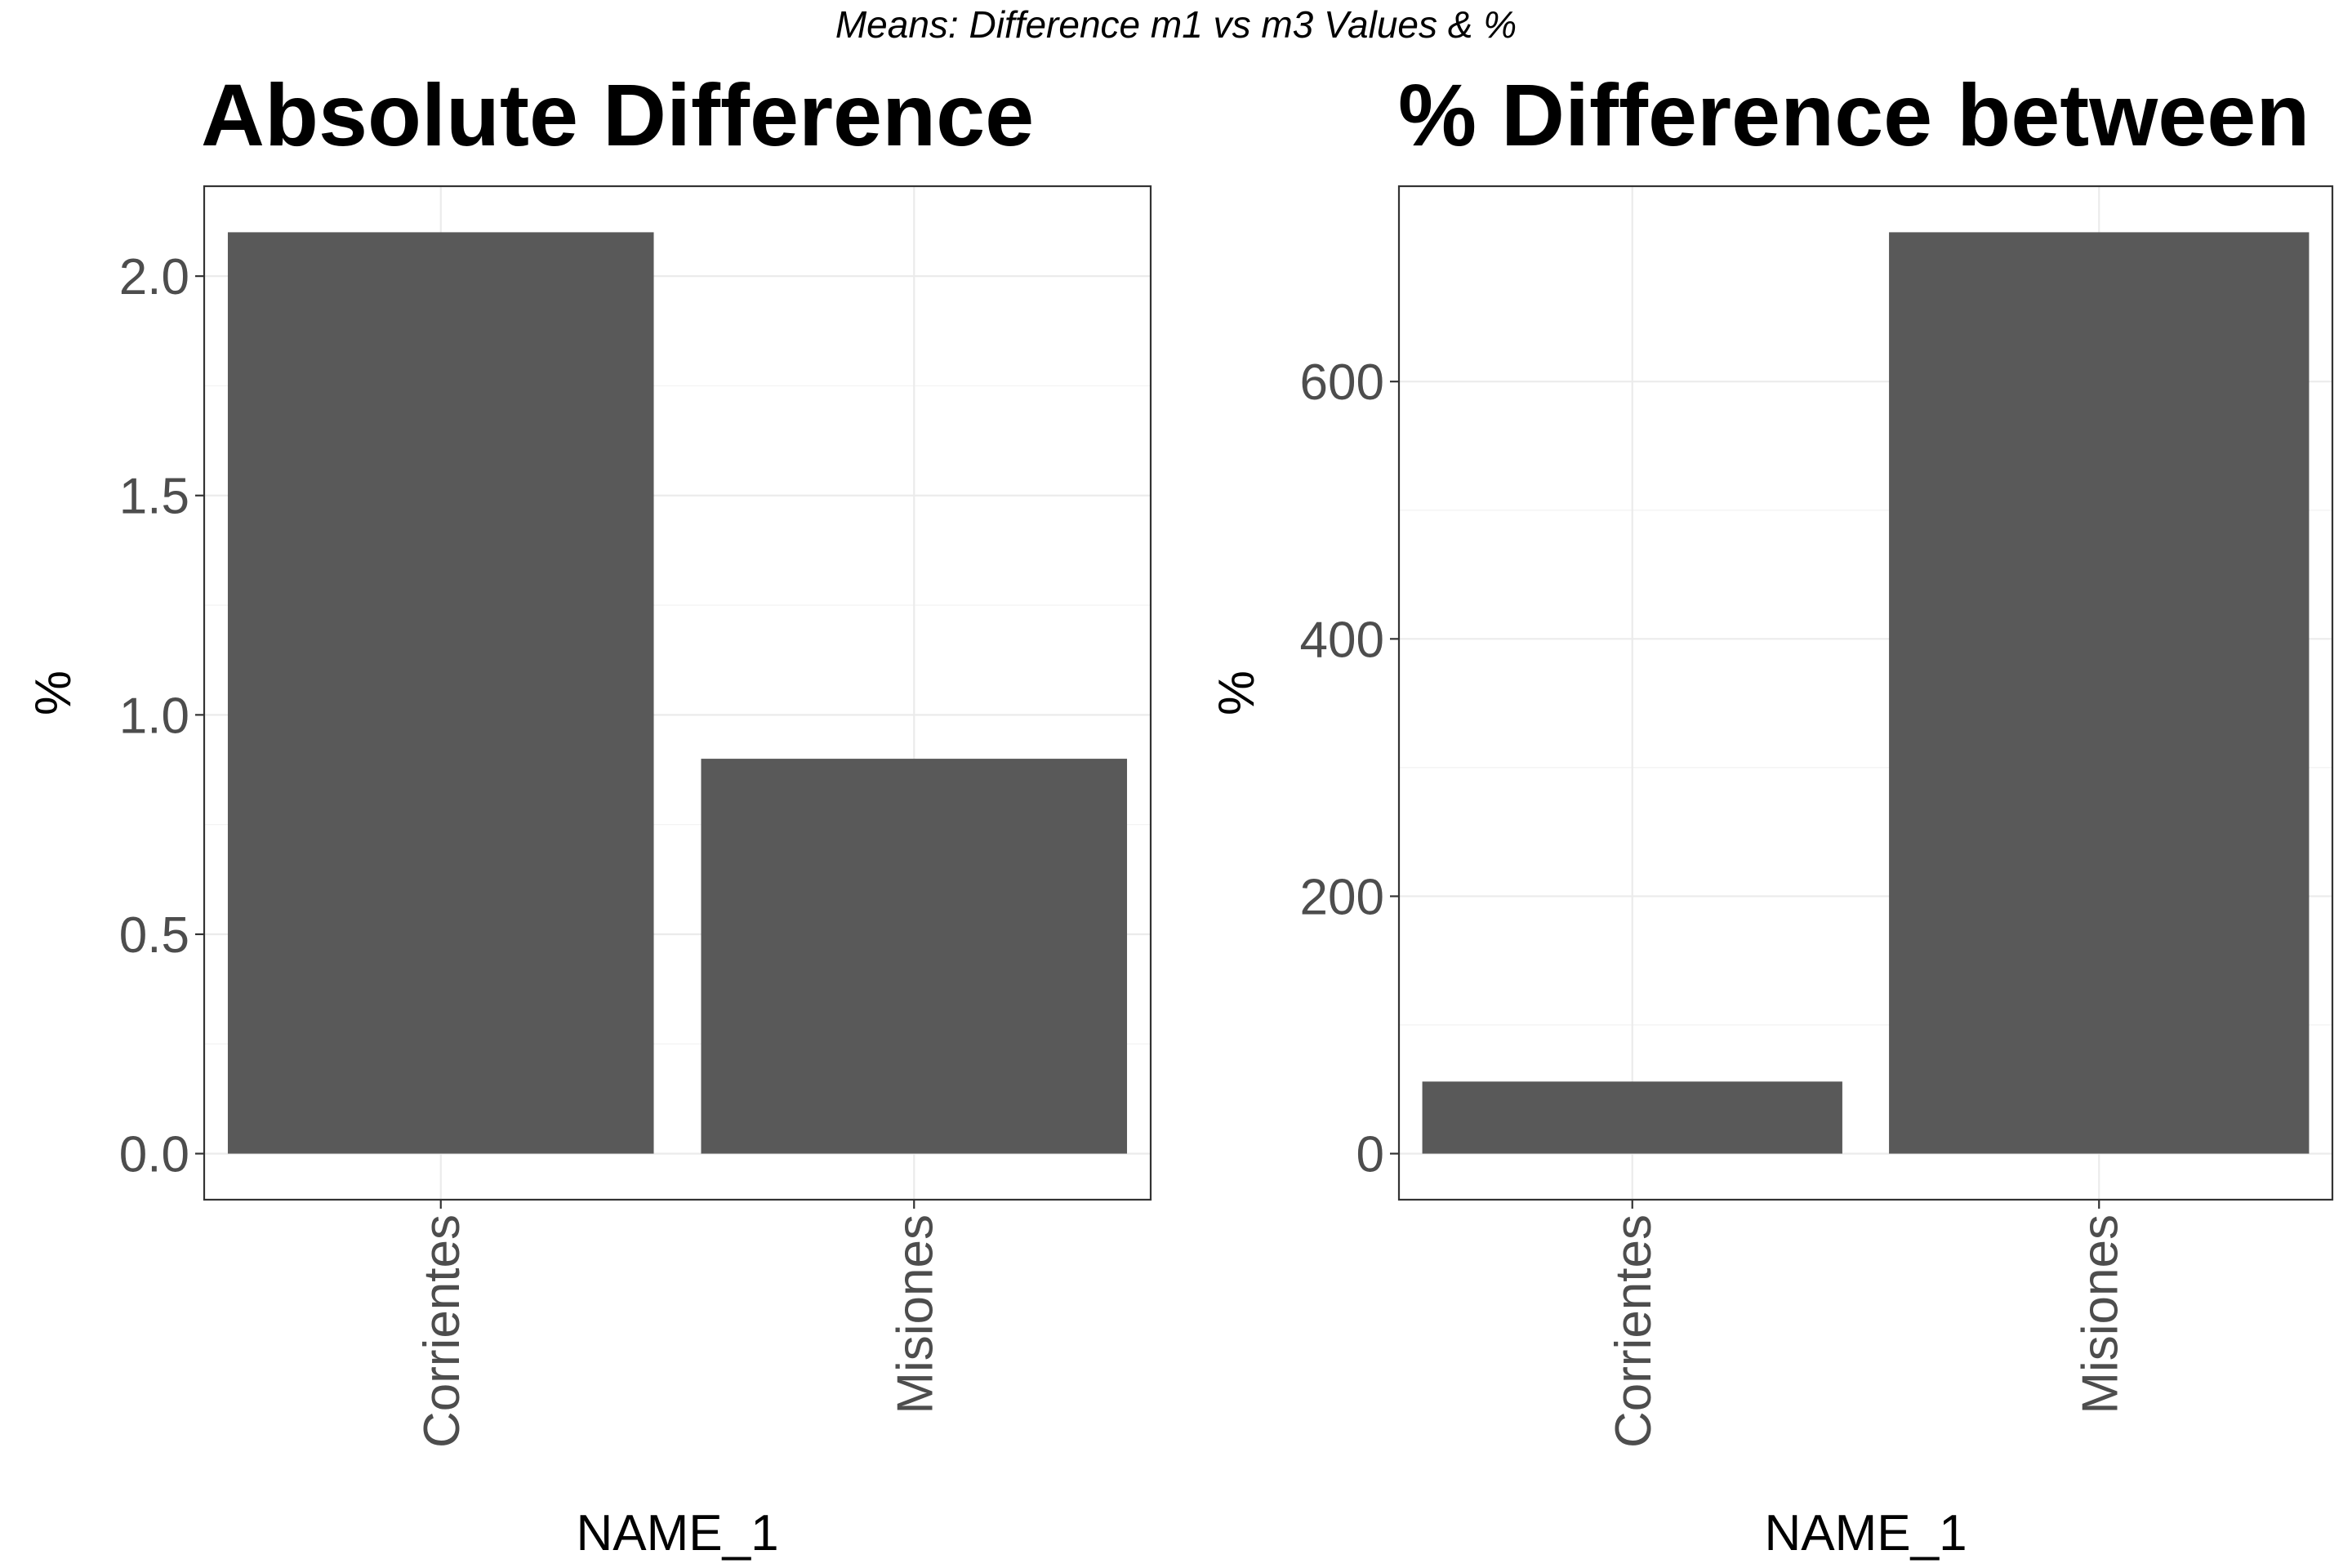 The image size is (2352, 1568). I want to click on y-tick-label: 2.0, so click(154, 277).